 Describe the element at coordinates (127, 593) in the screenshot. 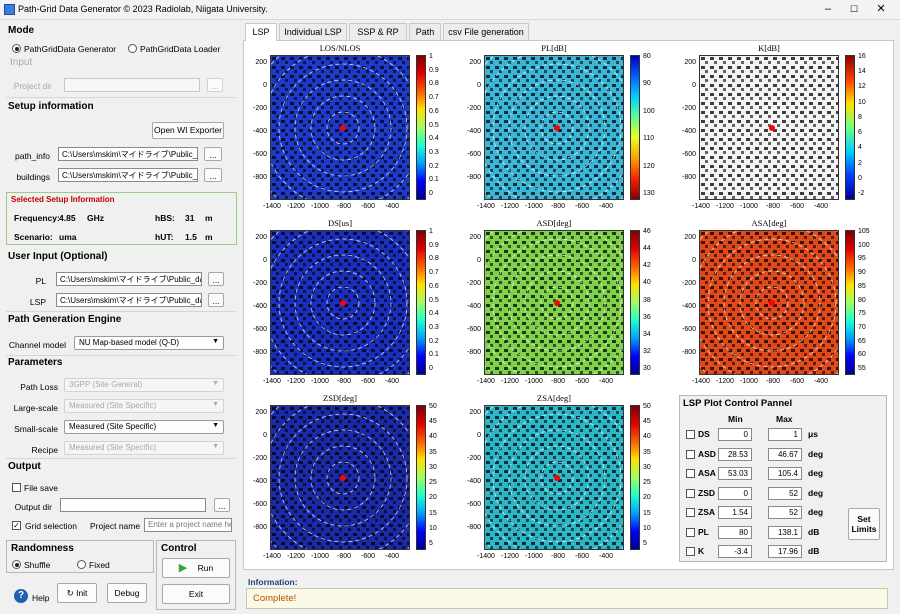

I see `debug-button: Debug` at that location.